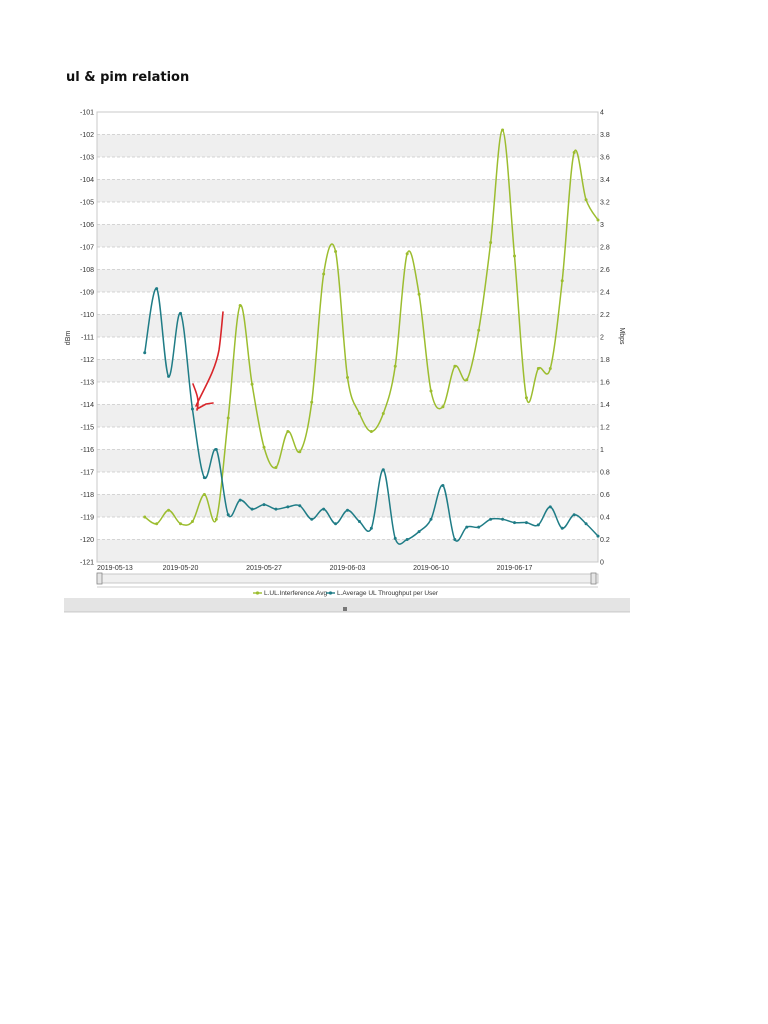 The height and width of the screenshot is (1024, 768). I want to click on x-tick-label: 2019-05-20, so click(181, 568).